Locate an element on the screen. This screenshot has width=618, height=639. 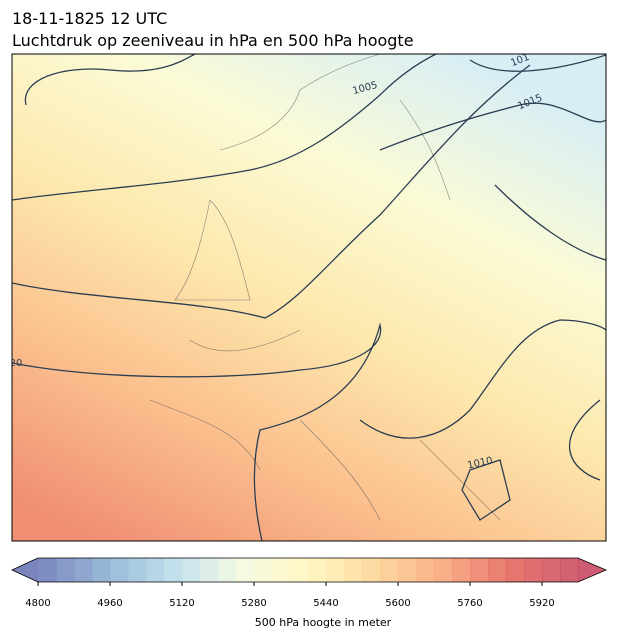
tick-label: 5280 is located at coordinates (253, 603).